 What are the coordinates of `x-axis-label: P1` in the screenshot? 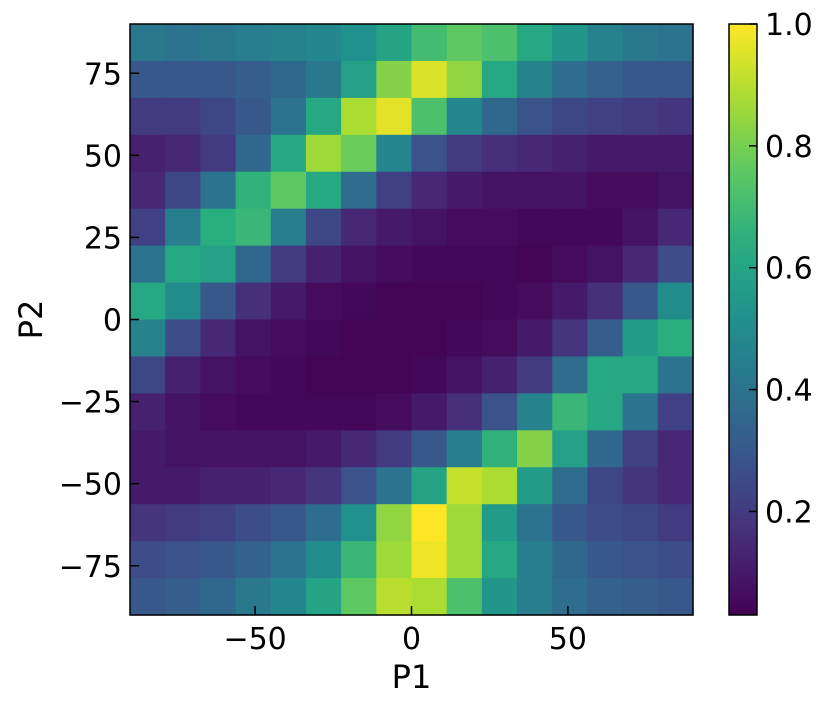 It's located at (412, 677).